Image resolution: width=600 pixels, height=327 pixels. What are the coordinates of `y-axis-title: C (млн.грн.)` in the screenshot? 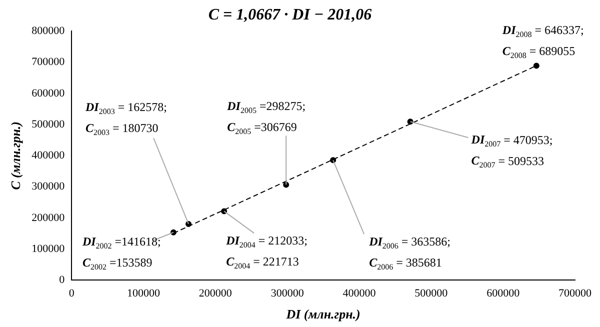 It's located at (16, 156).